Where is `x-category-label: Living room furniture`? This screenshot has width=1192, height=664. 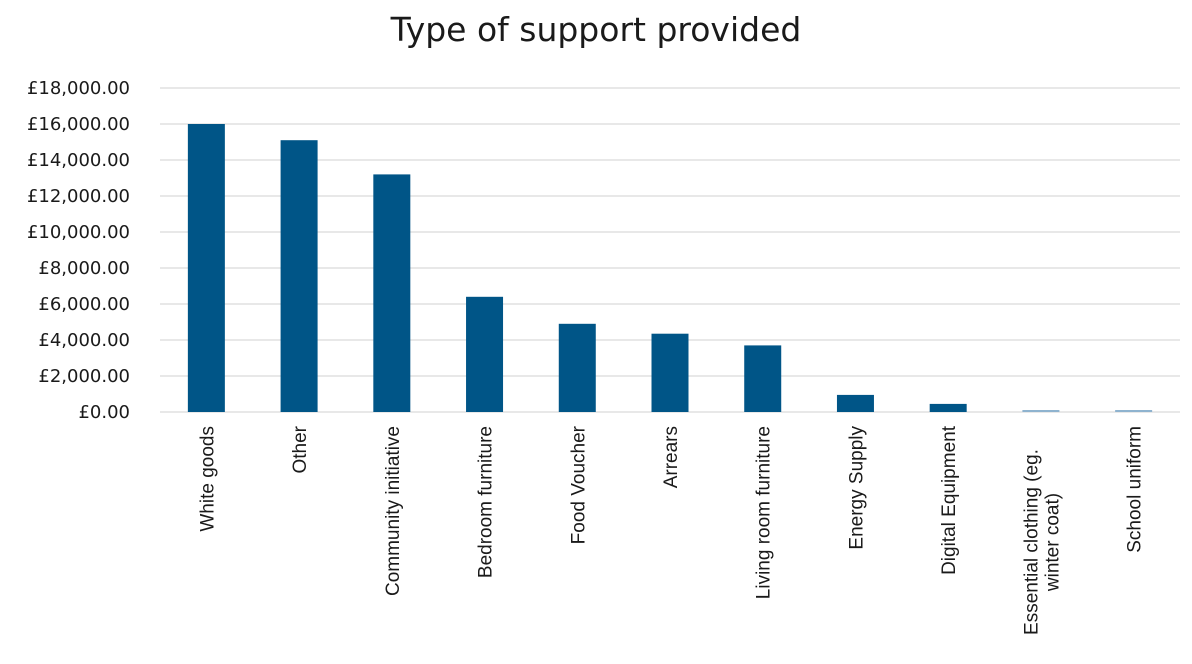 x-category-label: Living room furniture is located at coordinates (764, 512).